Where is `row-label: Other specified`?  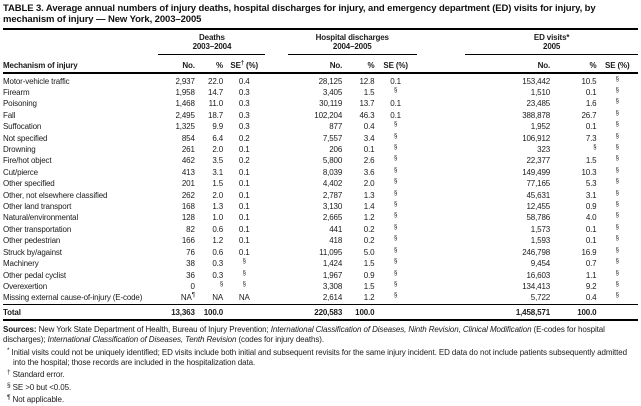 row-label: Other specified is located at coordinates (29, 184).